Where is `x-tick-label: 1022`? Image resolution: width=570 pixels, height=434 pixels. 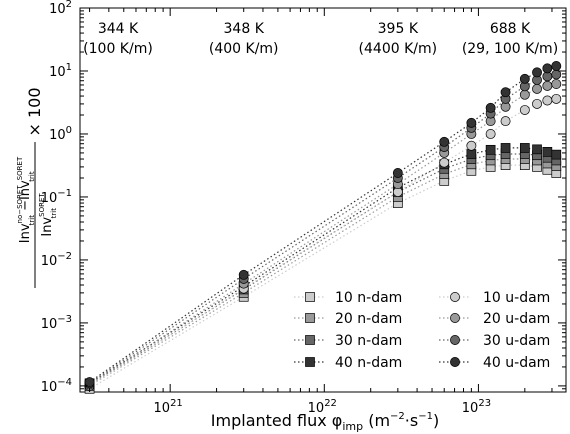 x-tick-label: 1022 is located at coordinates (322, 407).